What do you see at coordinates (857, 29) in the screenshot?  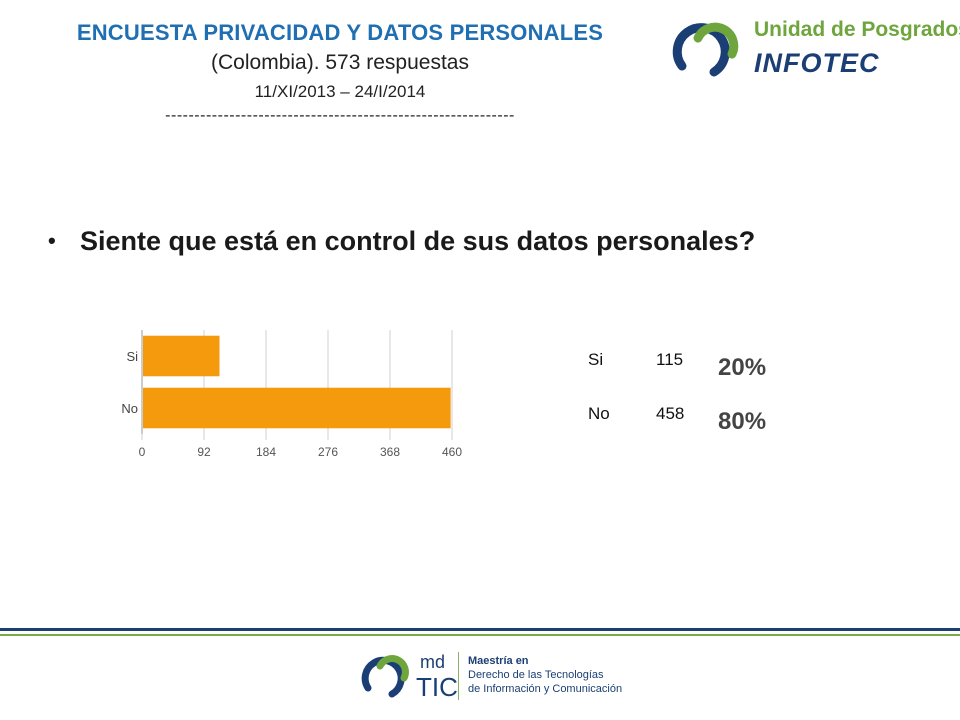 I see `unidad-posgrados-text: Unidad de Posgrados` at bounding box center [857, 29].